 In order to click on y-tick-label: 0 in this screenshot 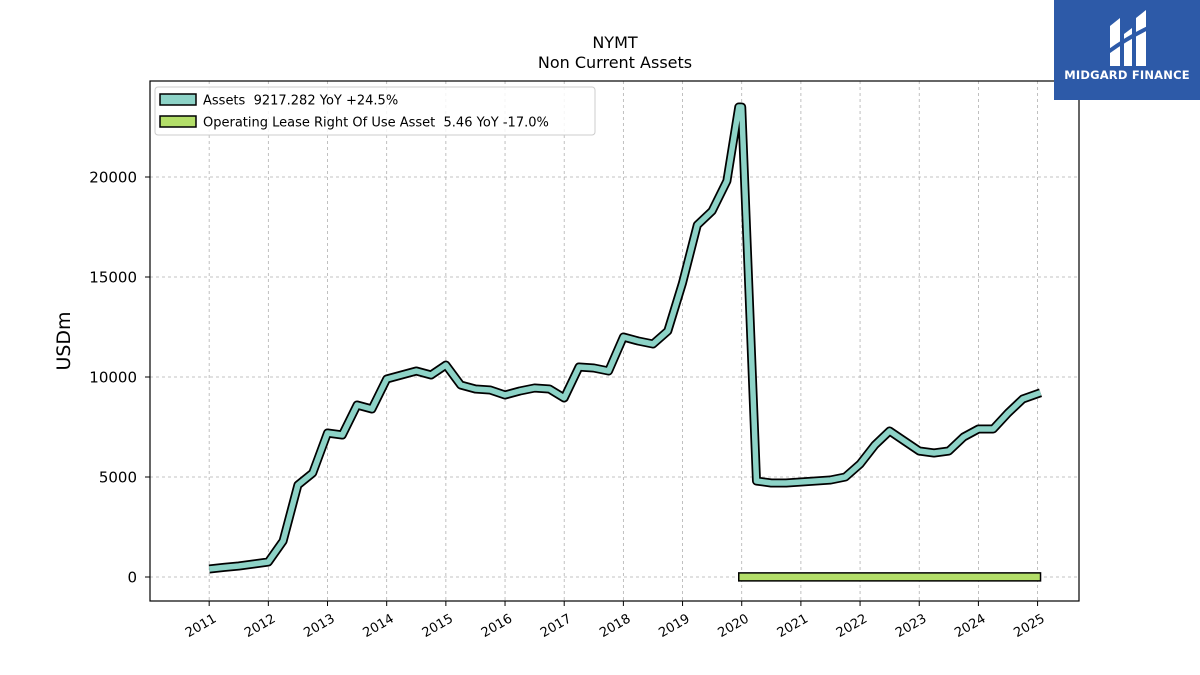, I will do `click(132, 578)`.